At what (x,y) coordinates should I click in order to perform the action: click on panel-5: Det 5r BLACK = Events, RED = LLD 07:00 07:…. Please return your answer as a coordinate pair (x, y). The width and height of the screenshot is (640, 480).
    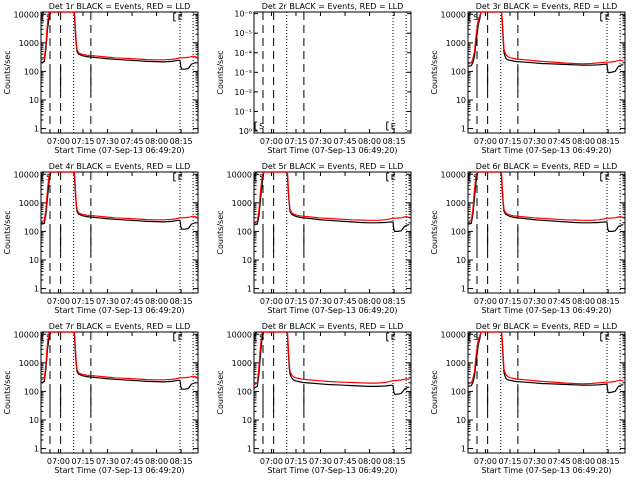
    Looking at the image, I should click on (314, 238).